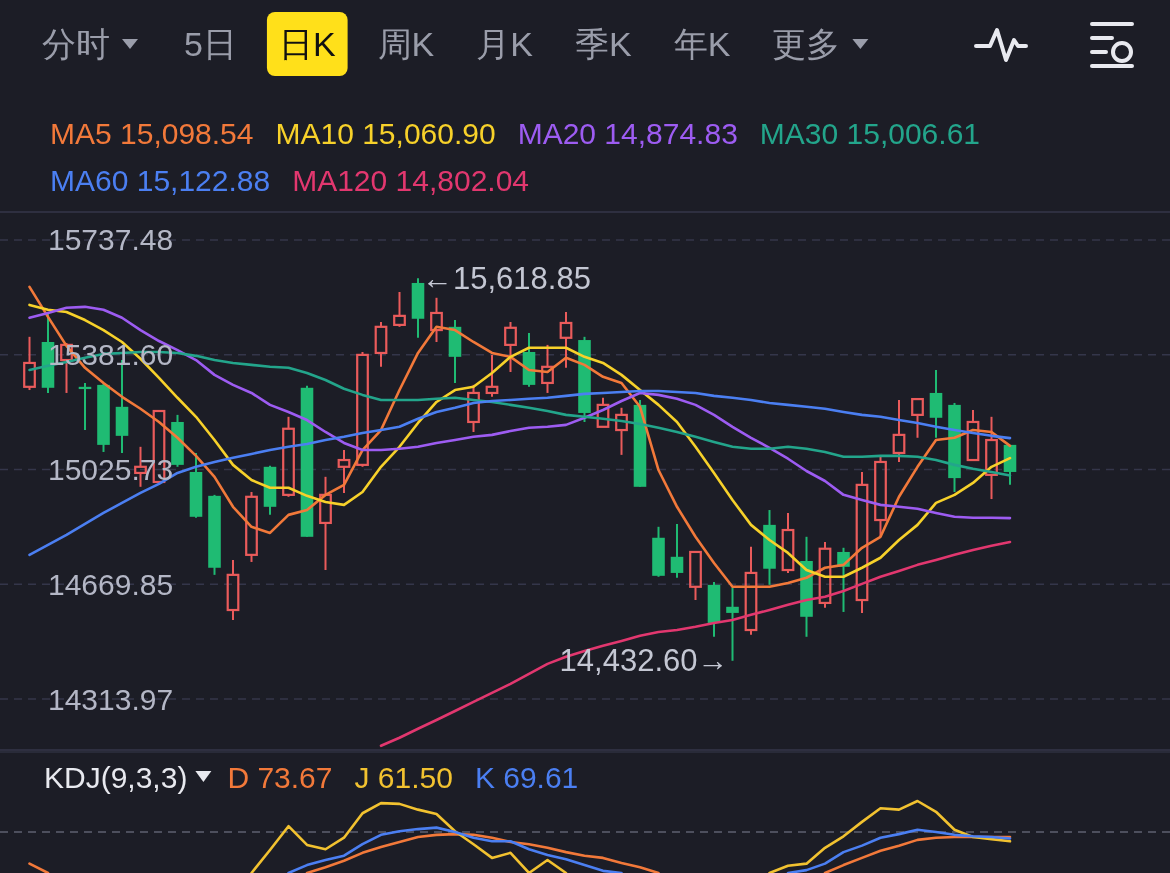 The width and height of the screenshot is (1170, 873). I want to click on y-tick-label: 14669.85, so click(111, 584).